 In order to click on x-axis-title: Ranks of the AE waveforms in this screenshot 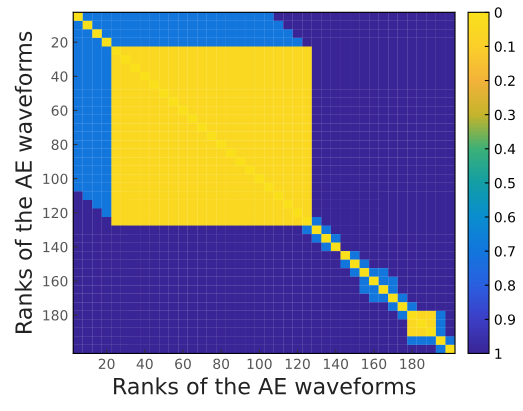, I will do `click(265, 386)`.